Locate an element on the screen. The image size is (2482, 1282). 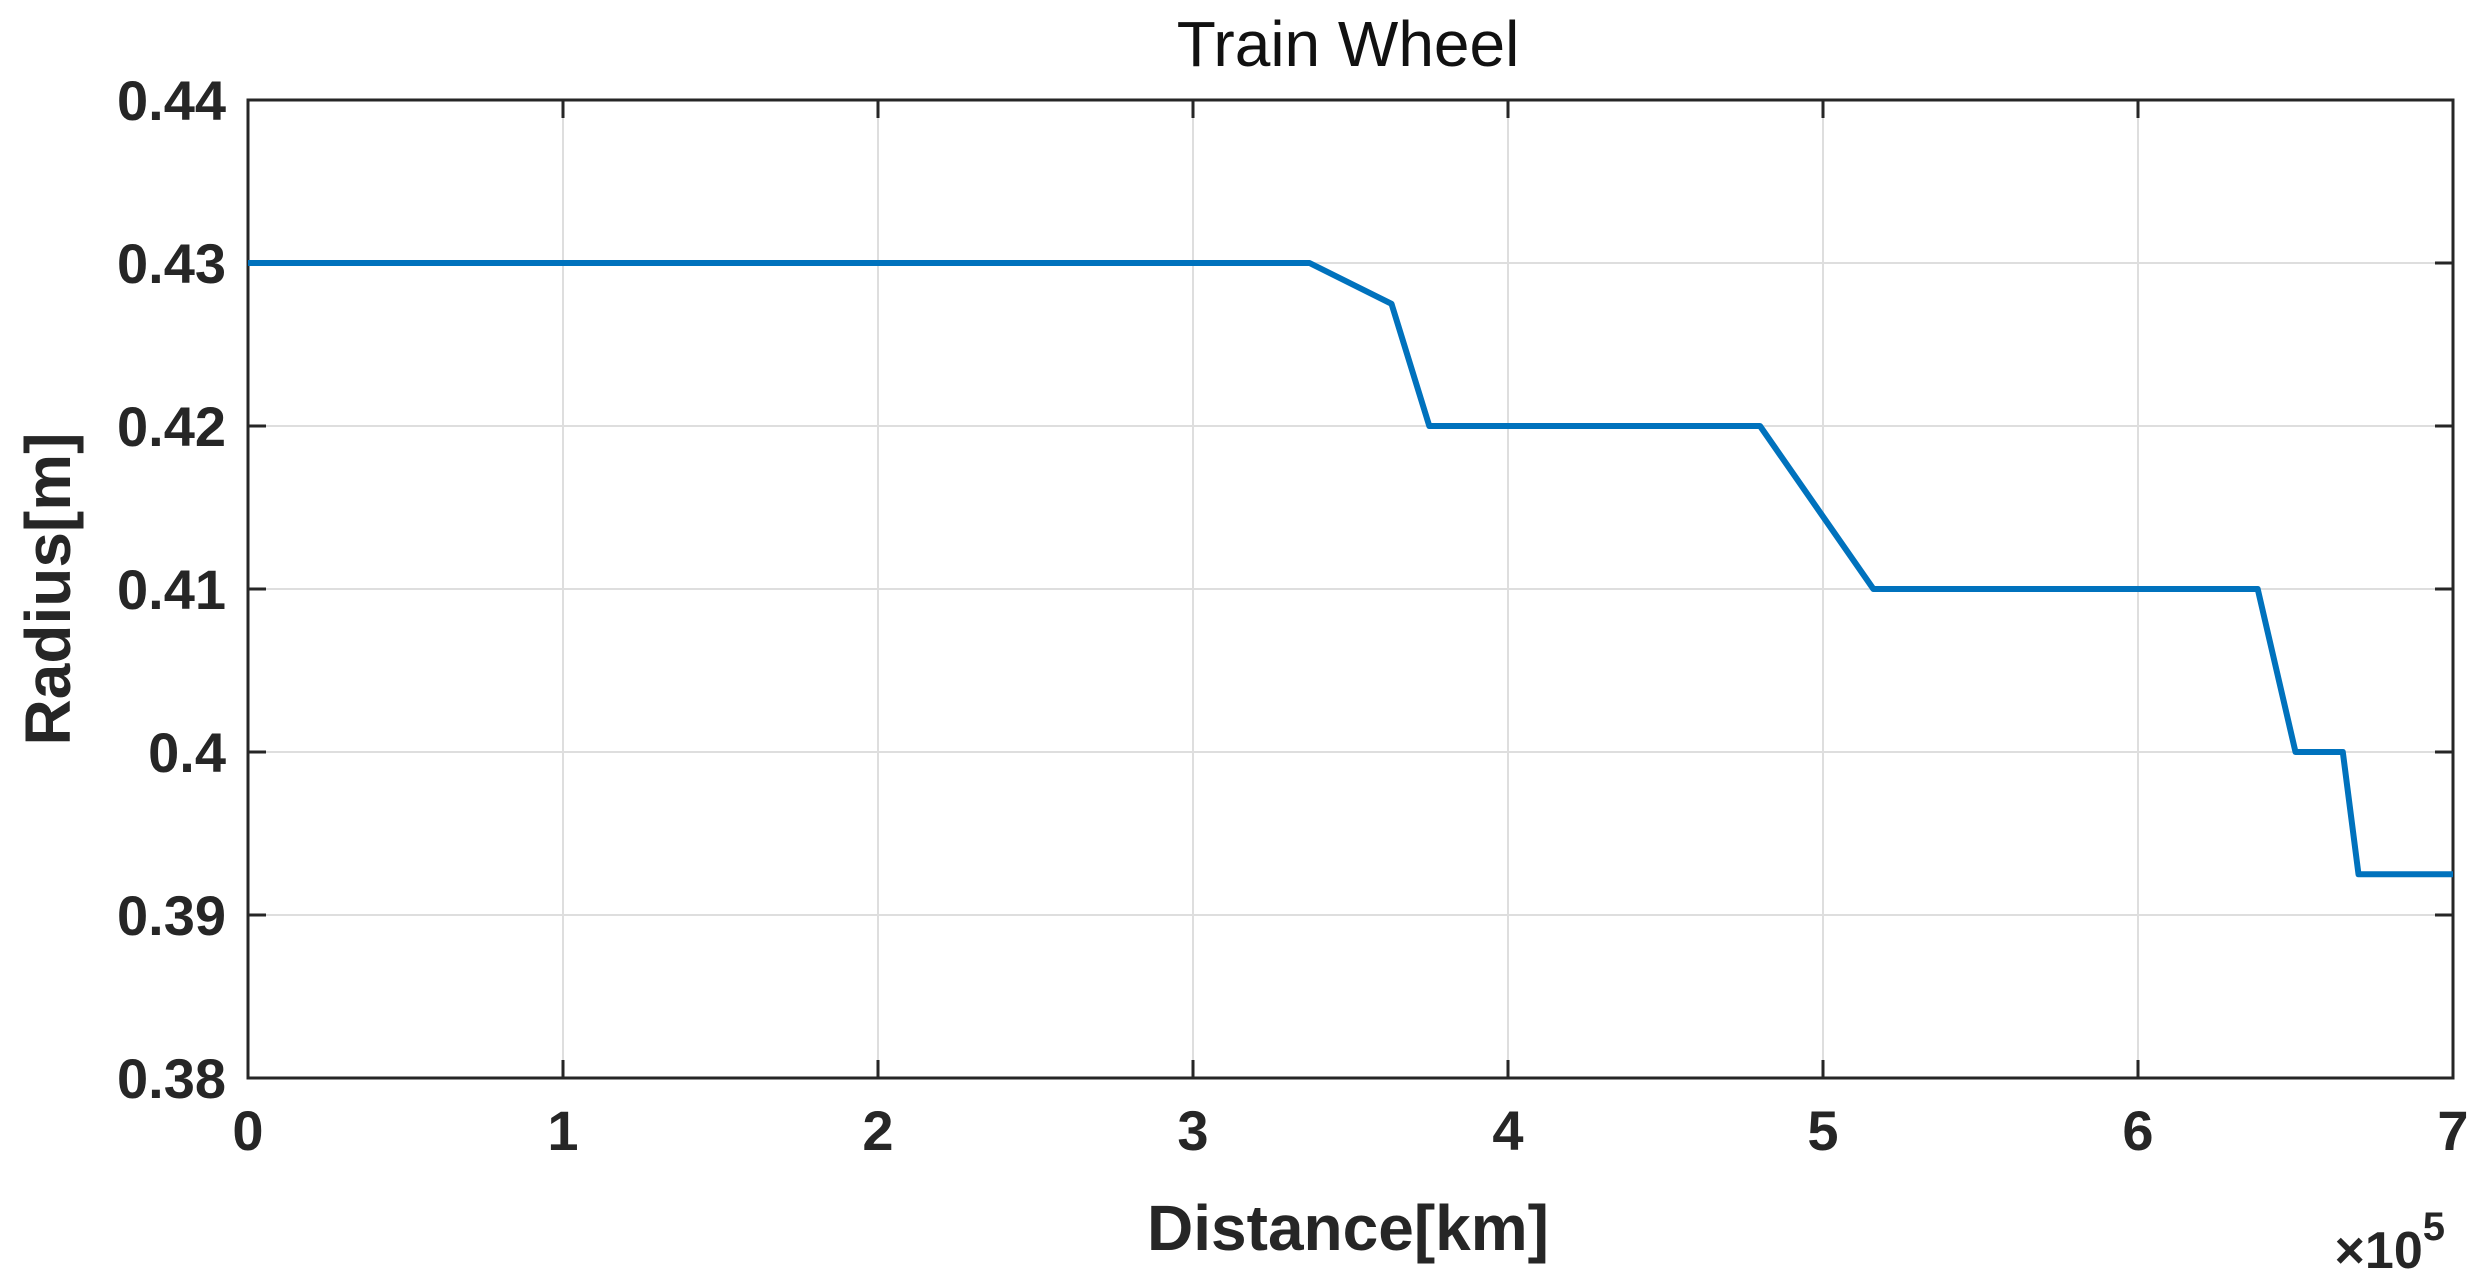
x-tick-labels: 0 1 2 3 4 5 6 7 is located at coordinates (1350, 1130).